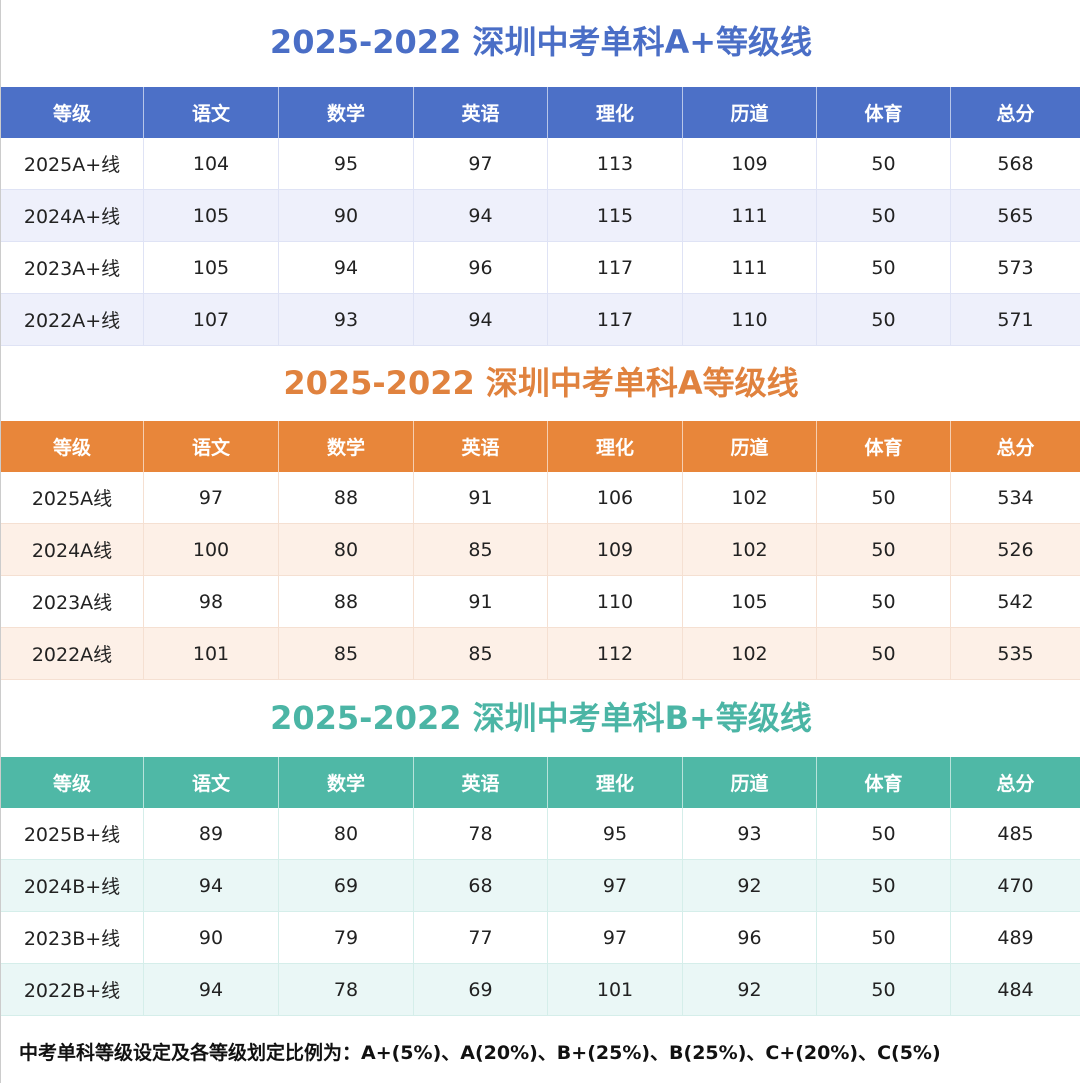  Describe the element at coordinates (1015, 834) in the screenshot. I see `table-cell: 485` at that location.